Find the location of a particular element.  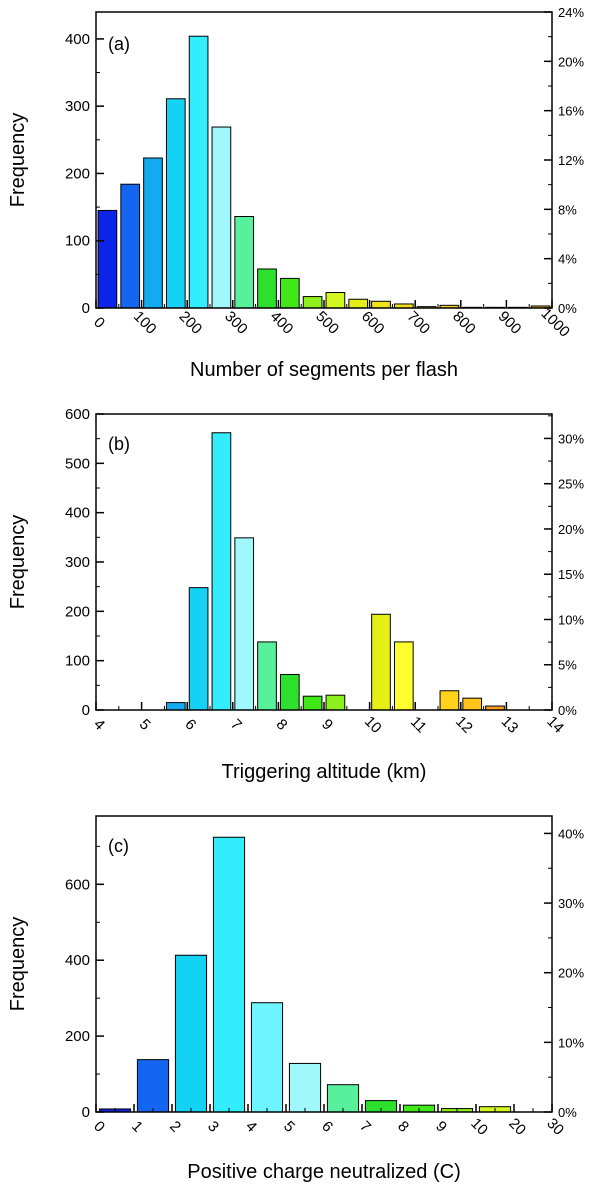

panel-a-right-tick-label: 20% is located at coordinates (571, 61).